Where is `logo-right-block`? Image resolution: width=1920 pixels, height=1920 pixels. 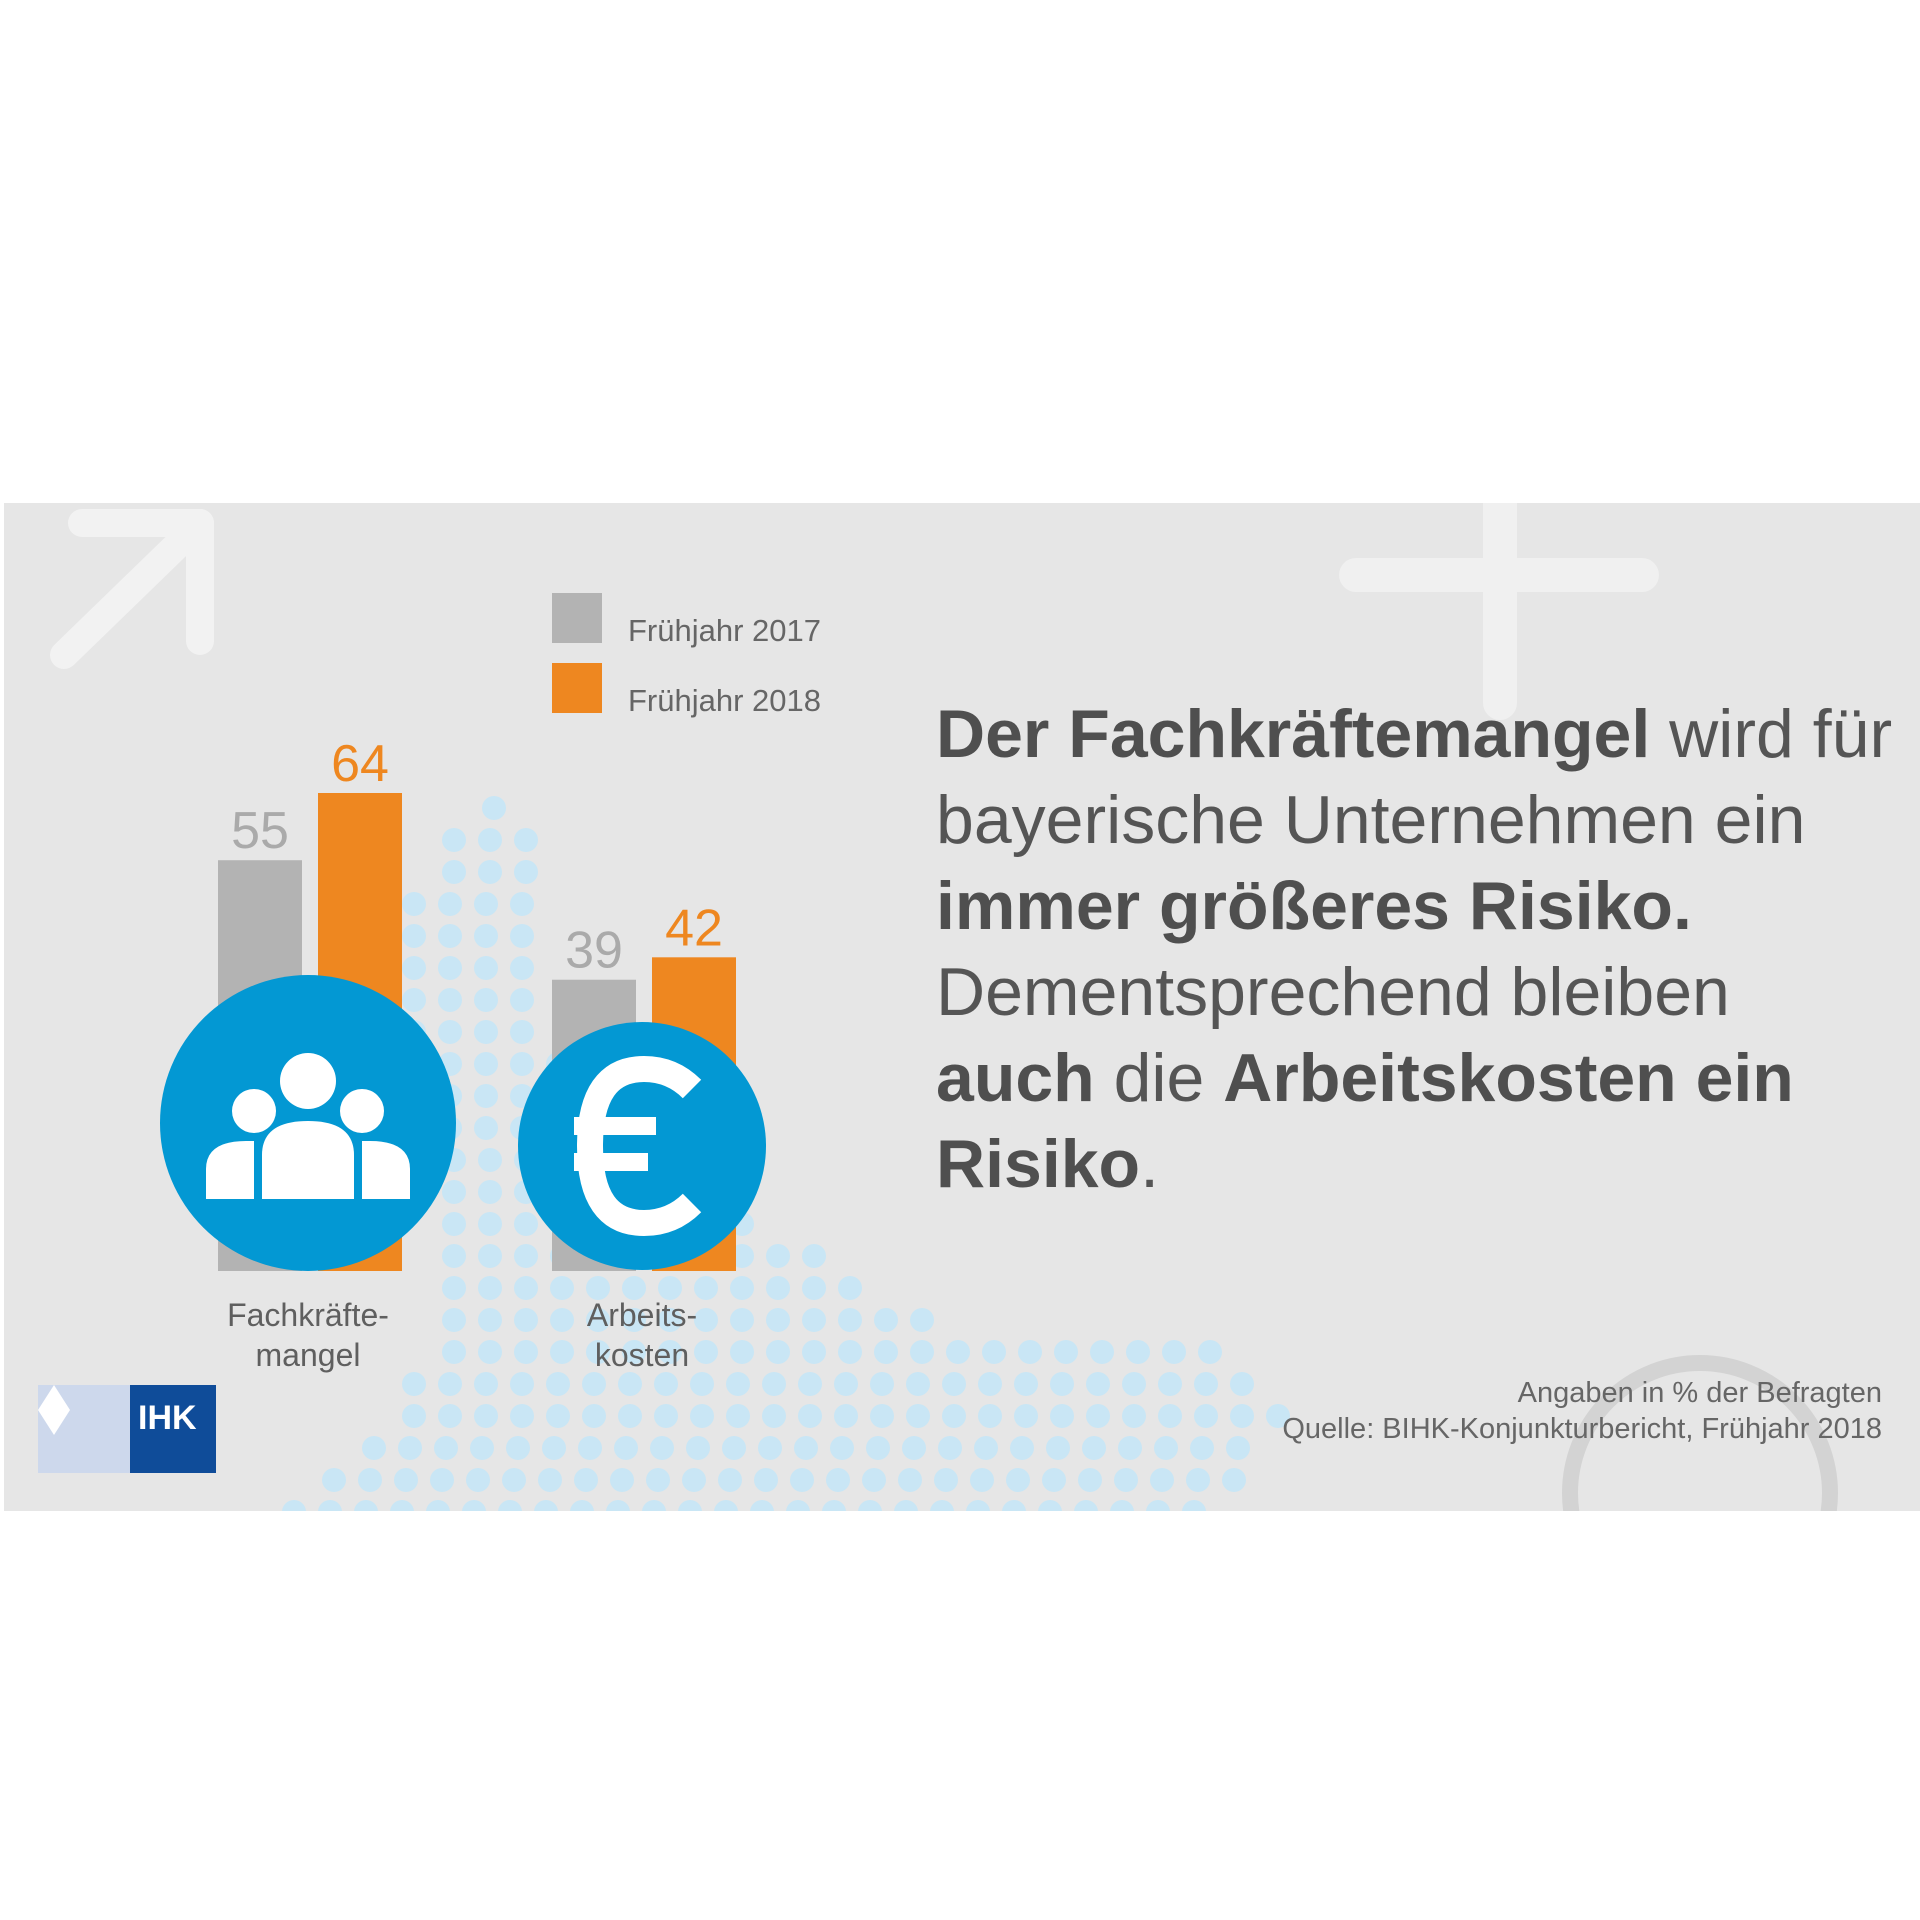 logo-right-block is located at coordinates (173, 1429).